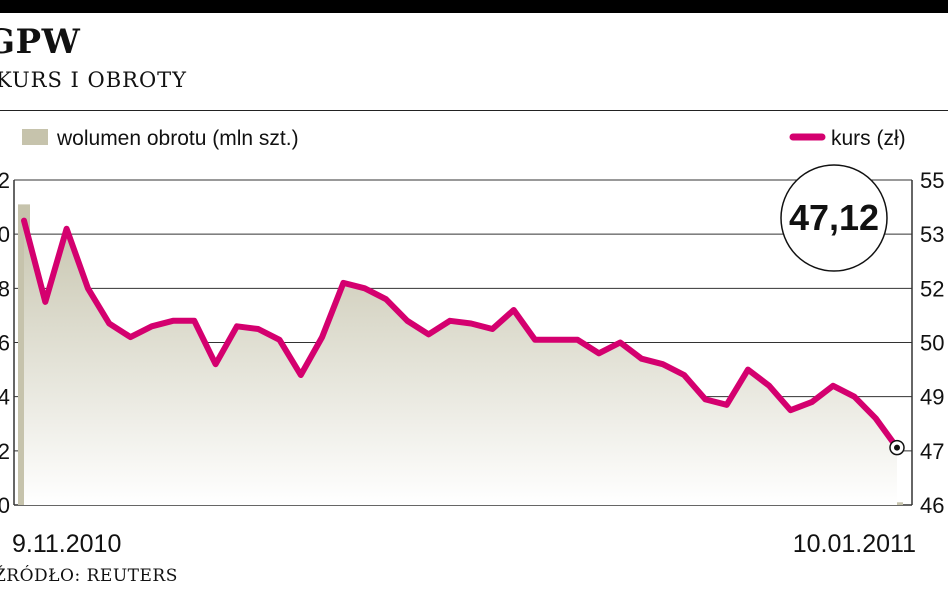 The height and width of the screenshot is (593, 948). Describe the element at coordinates (5, 451) in the screenshot. I see `left-tick-label: 2` at that location.